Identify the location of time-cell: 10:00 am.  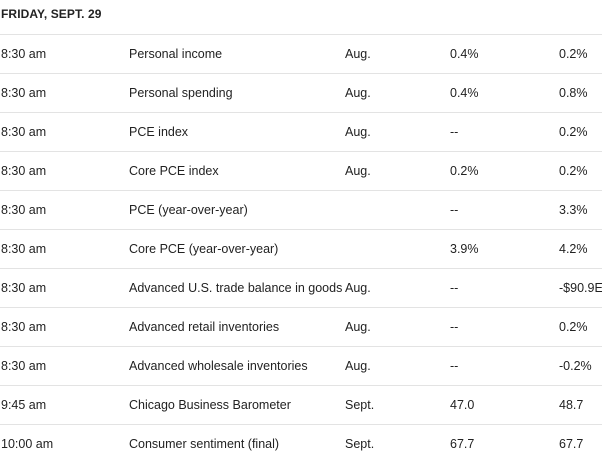
(27, 444).